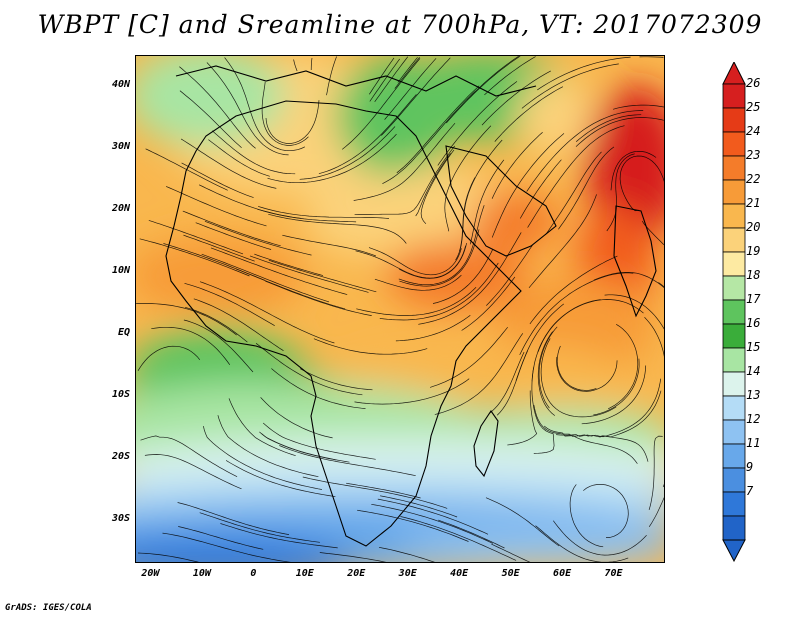  What do you see at coordinates (753, 299) in the screenshot?
I see `colorbar-label: 17` at bounding box center [753, 299].